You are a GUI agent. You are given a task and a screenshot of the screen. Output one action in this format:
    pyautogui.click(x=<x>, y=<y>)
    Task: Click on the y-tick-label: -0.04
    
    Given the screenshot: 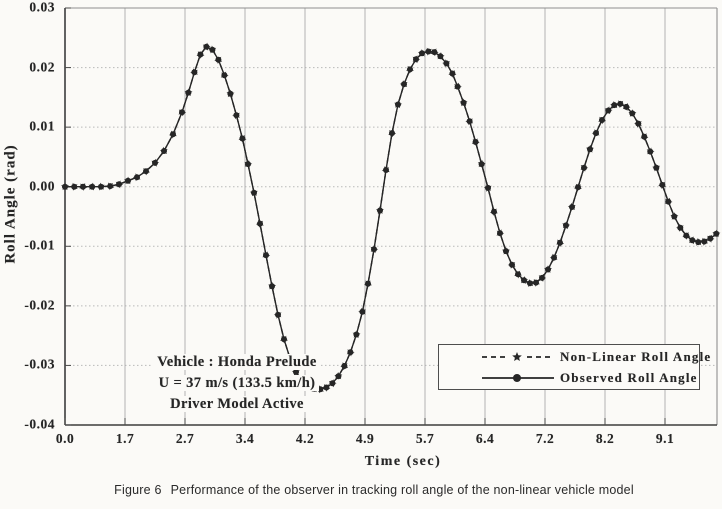 What is the action you would take?
    pyautogui.click(x=39, y=424)
    